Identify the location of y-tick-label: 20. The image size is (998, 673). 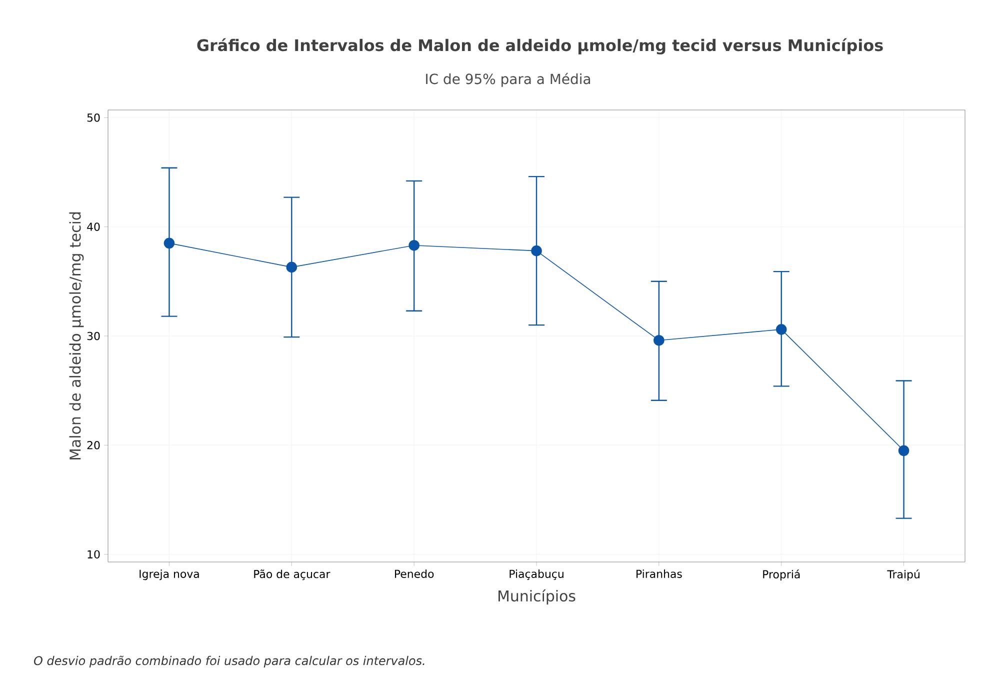
(93, 445).